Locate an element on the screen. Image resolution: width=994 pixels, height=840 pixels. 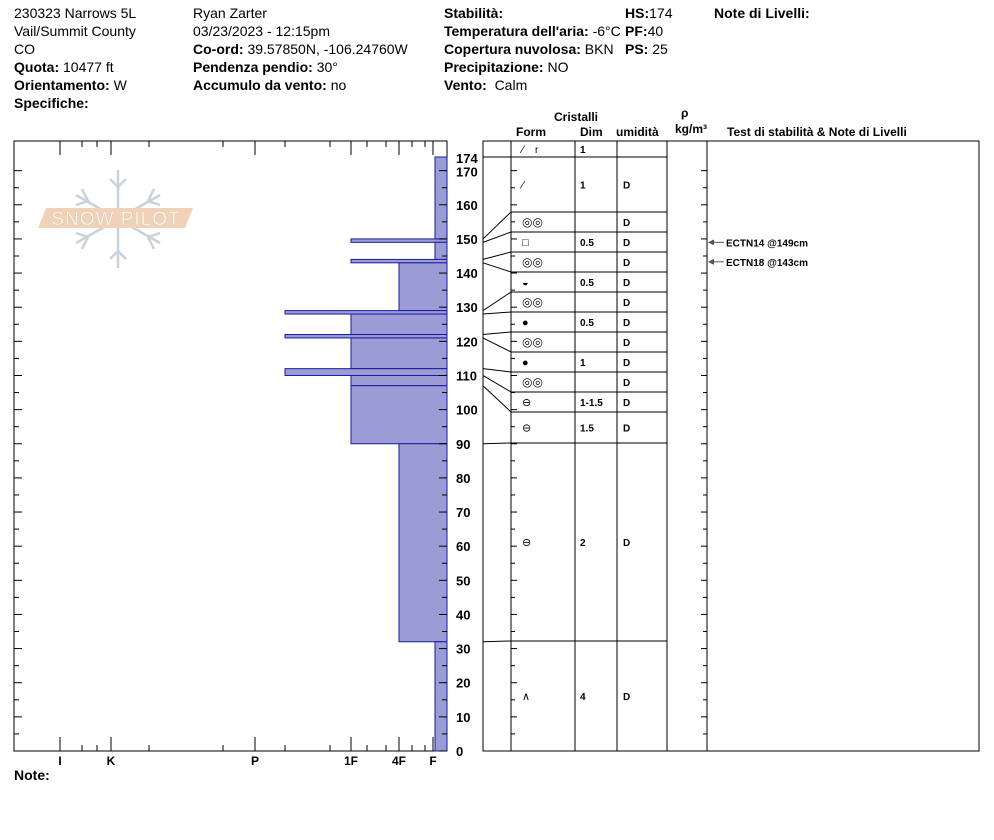
coord-value: 39.57850N, -106.24760W is located at coordinates (327, 49).